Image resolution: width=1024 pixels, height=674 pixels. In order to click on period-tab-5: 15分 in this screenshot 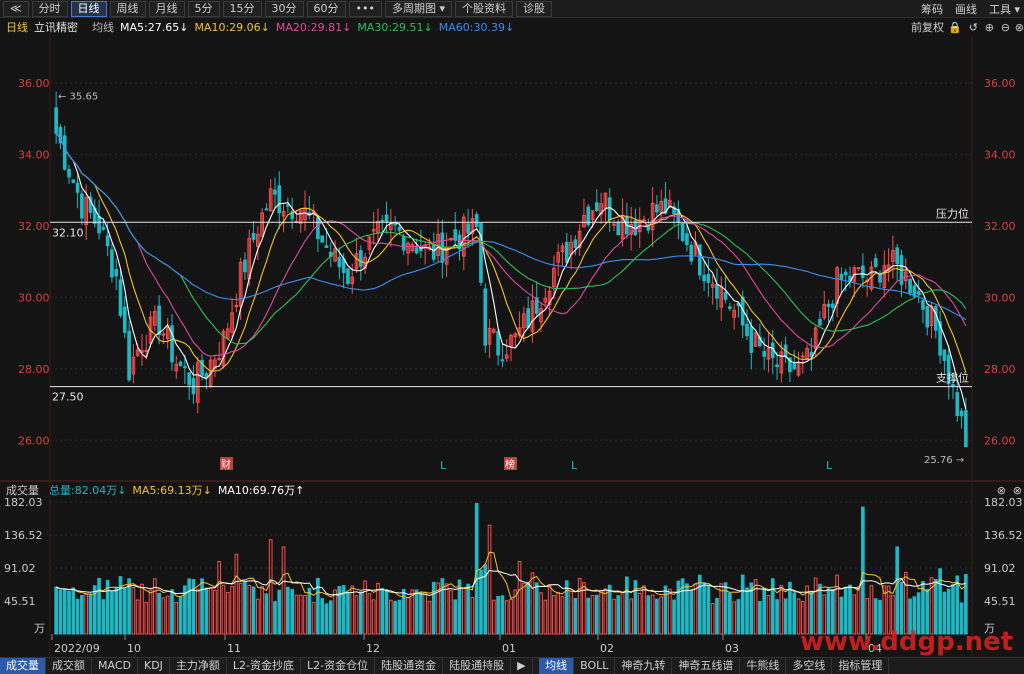, I will do `click(242, 8)`.